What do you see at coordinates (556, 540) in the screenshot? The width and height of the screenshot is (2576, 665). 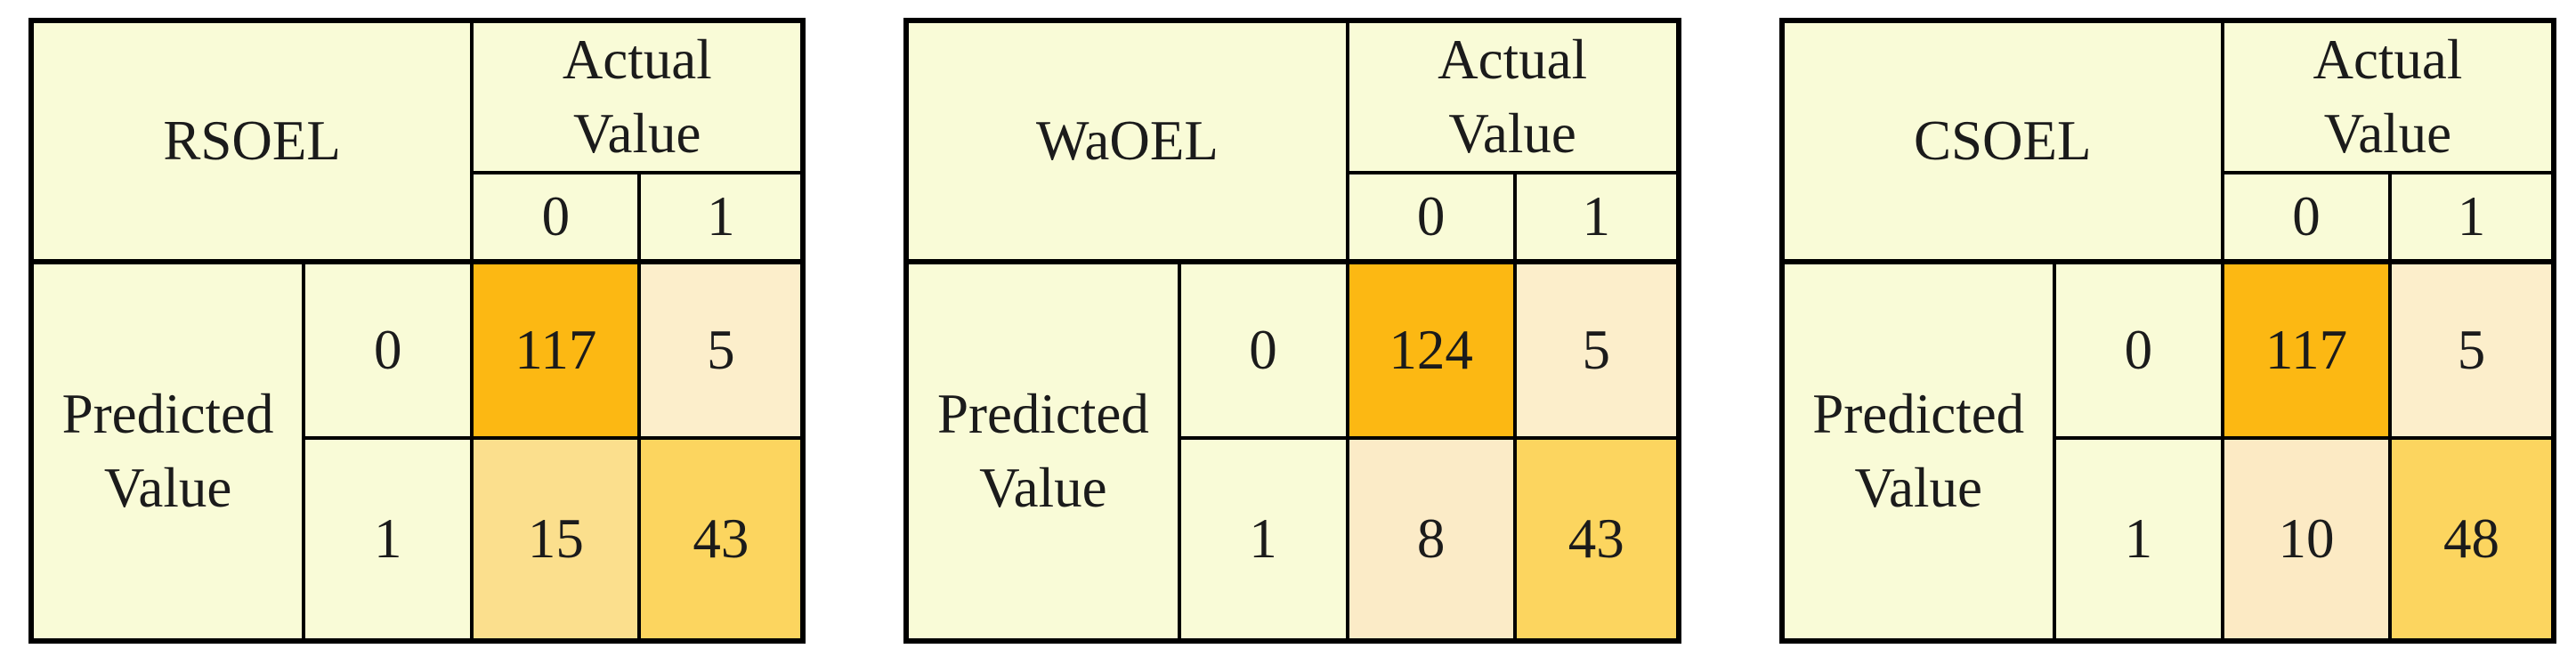 I see `matrix-cell-false-negative: 15` at bounding box center [556, 540].